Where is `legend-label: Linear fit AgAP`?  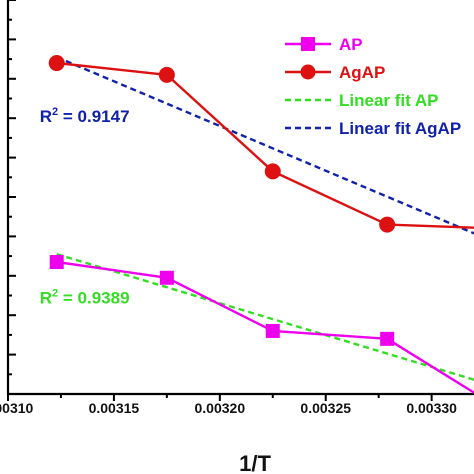 legend-label: Linear fit AgAP is located at coordinates (400, 128).